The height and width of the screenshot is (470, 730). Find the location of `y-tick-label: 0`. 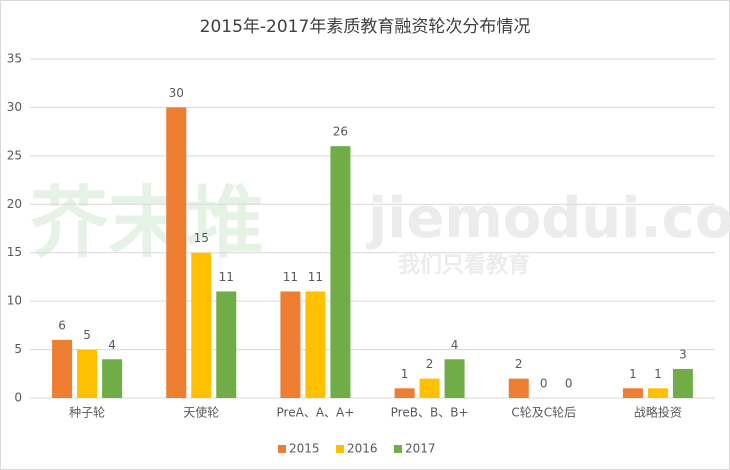

y-tick-label: 0 is located at coordinates (18, 398).